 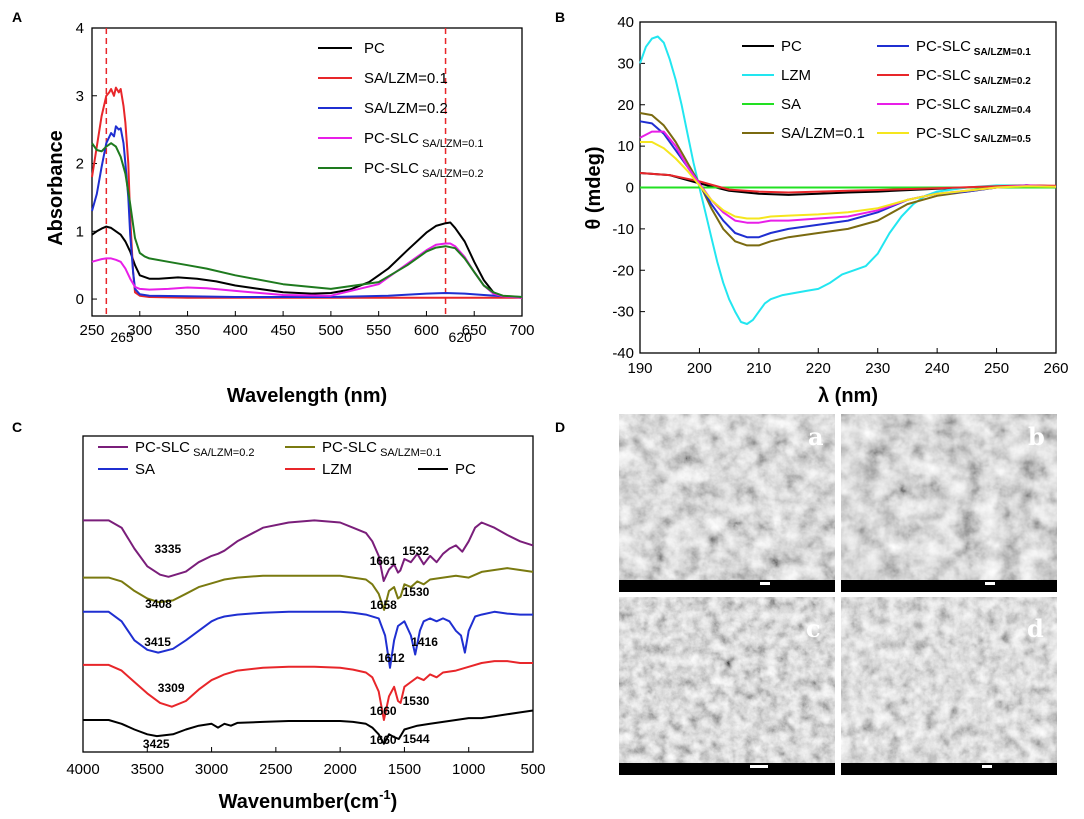 What do you see at coordinates (623, 312) in the screenshot?
I see `panel-b-ytick-label: -30` at bounding box center [623, 312].